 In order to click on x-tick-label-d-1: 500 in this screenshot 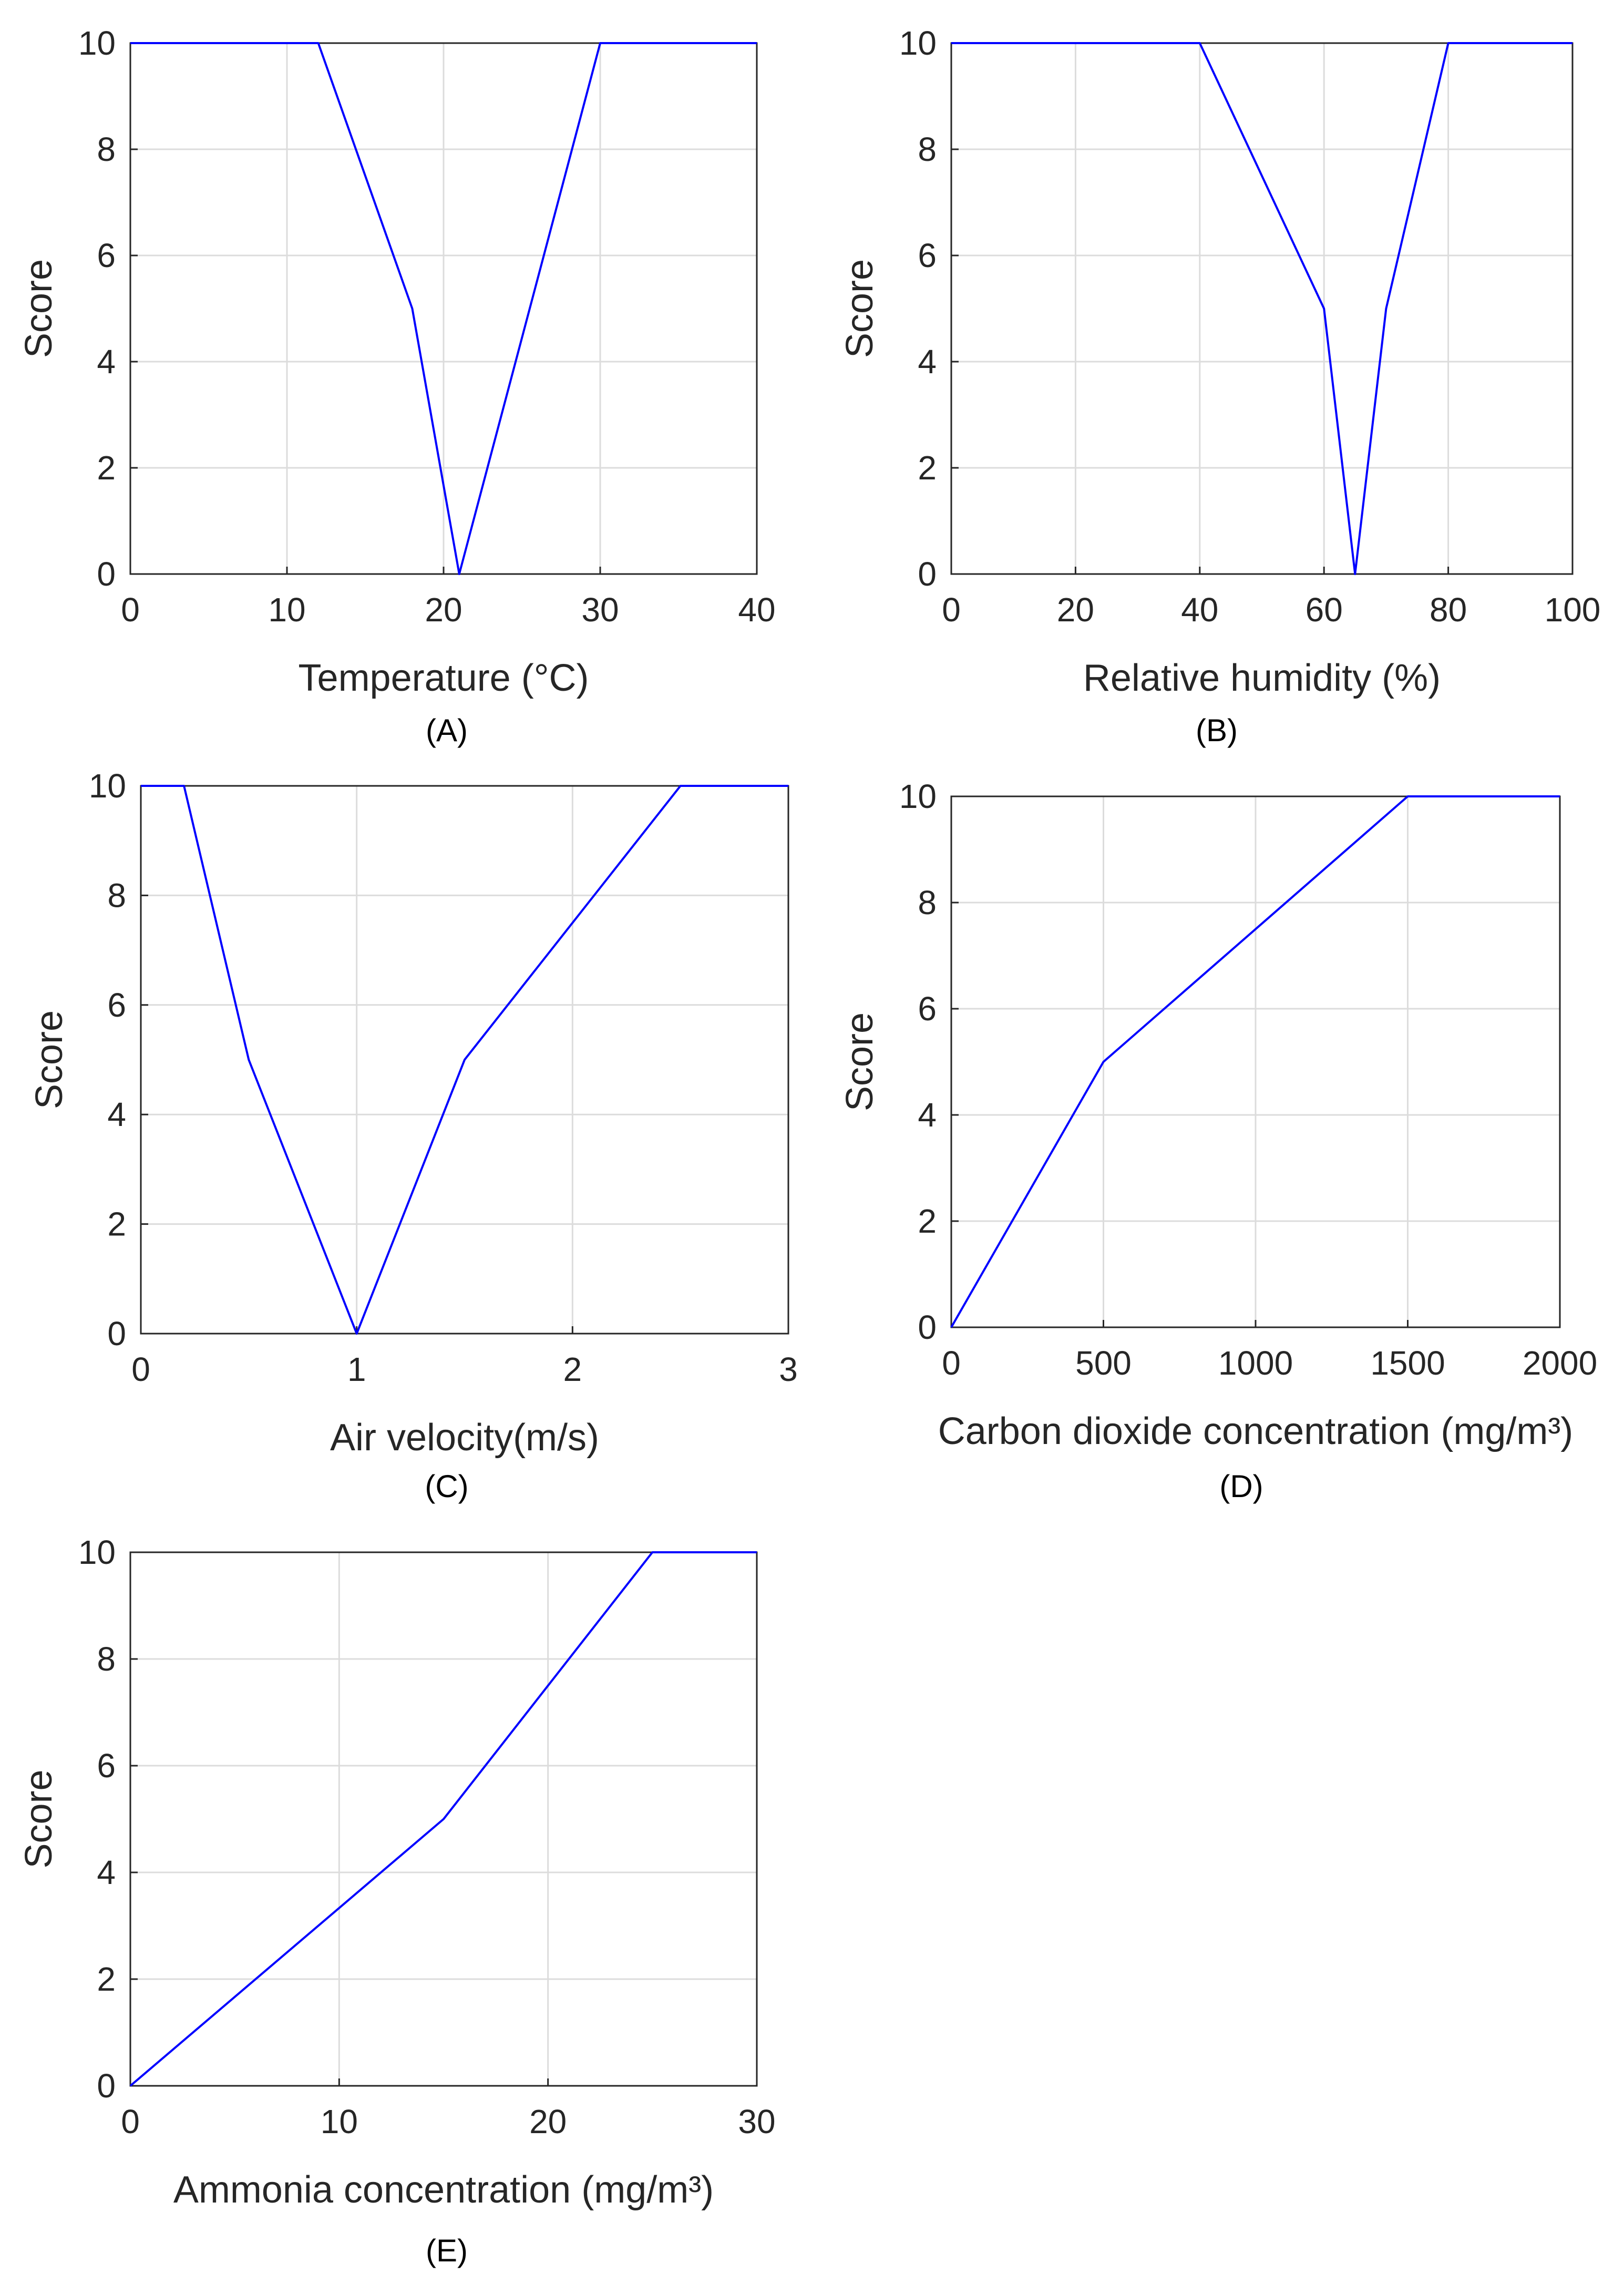, I will do `click(1103, 1363)`.